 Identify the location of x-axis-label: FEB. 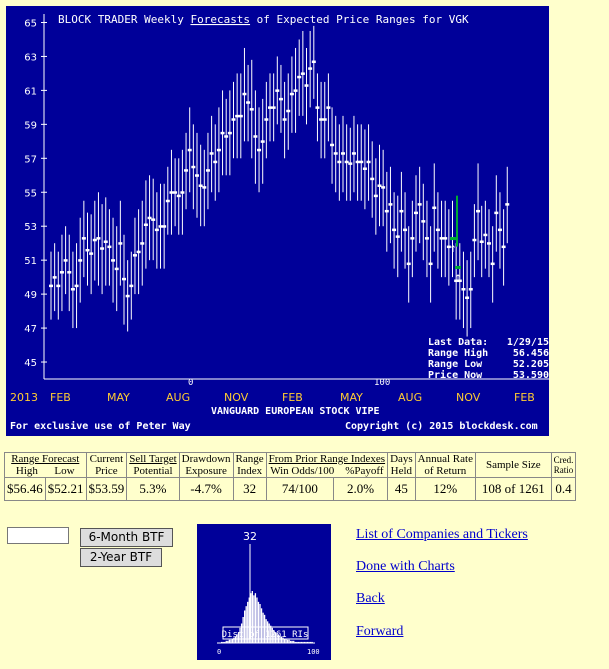
(524, 397).